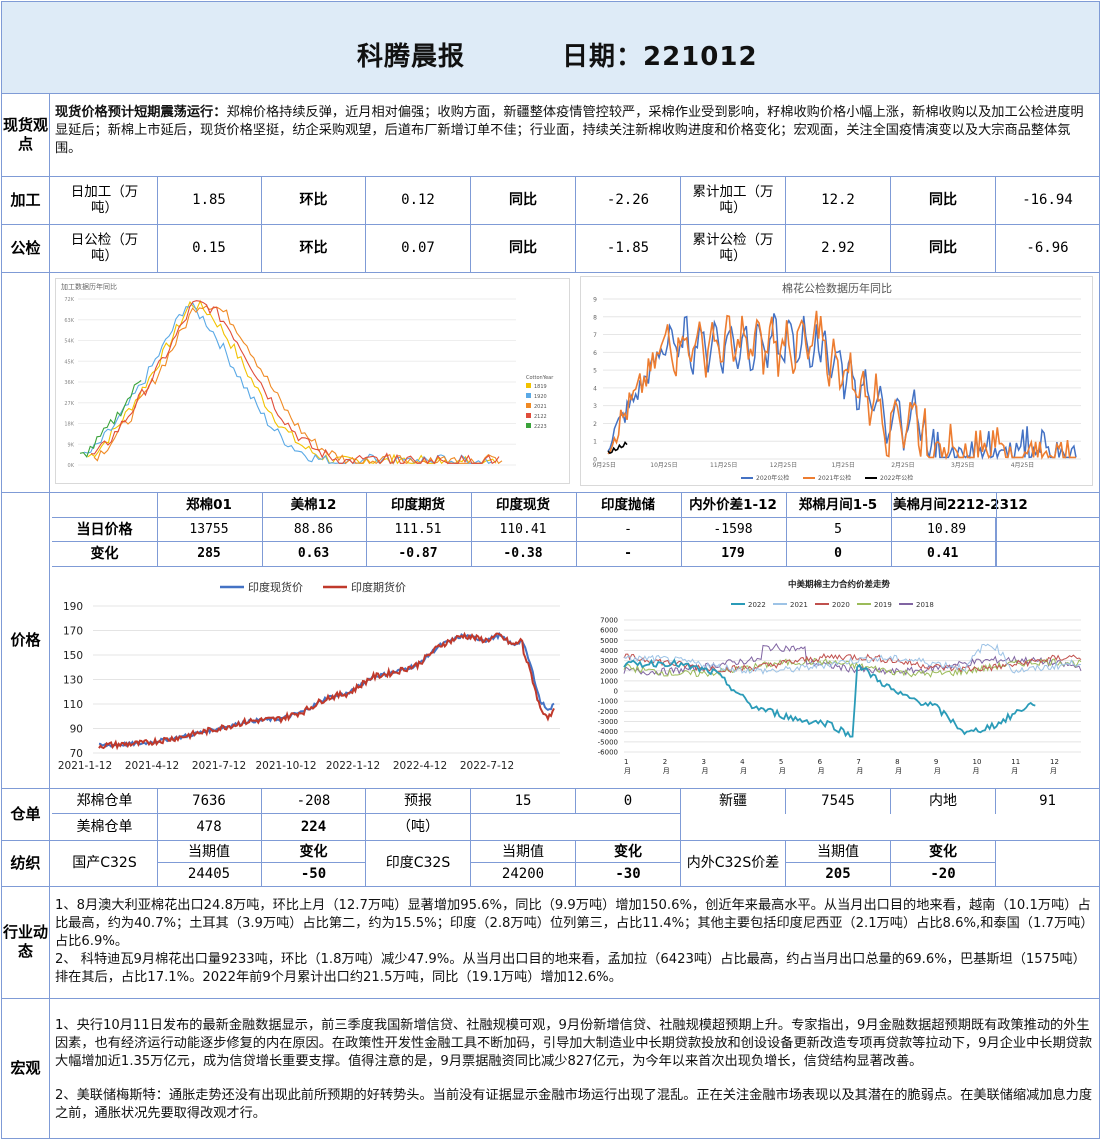 The image size is (1101, 1140). Describe the element at coordinates (76, 754) in the screenshot. I see `y-tick: 70` at that location.